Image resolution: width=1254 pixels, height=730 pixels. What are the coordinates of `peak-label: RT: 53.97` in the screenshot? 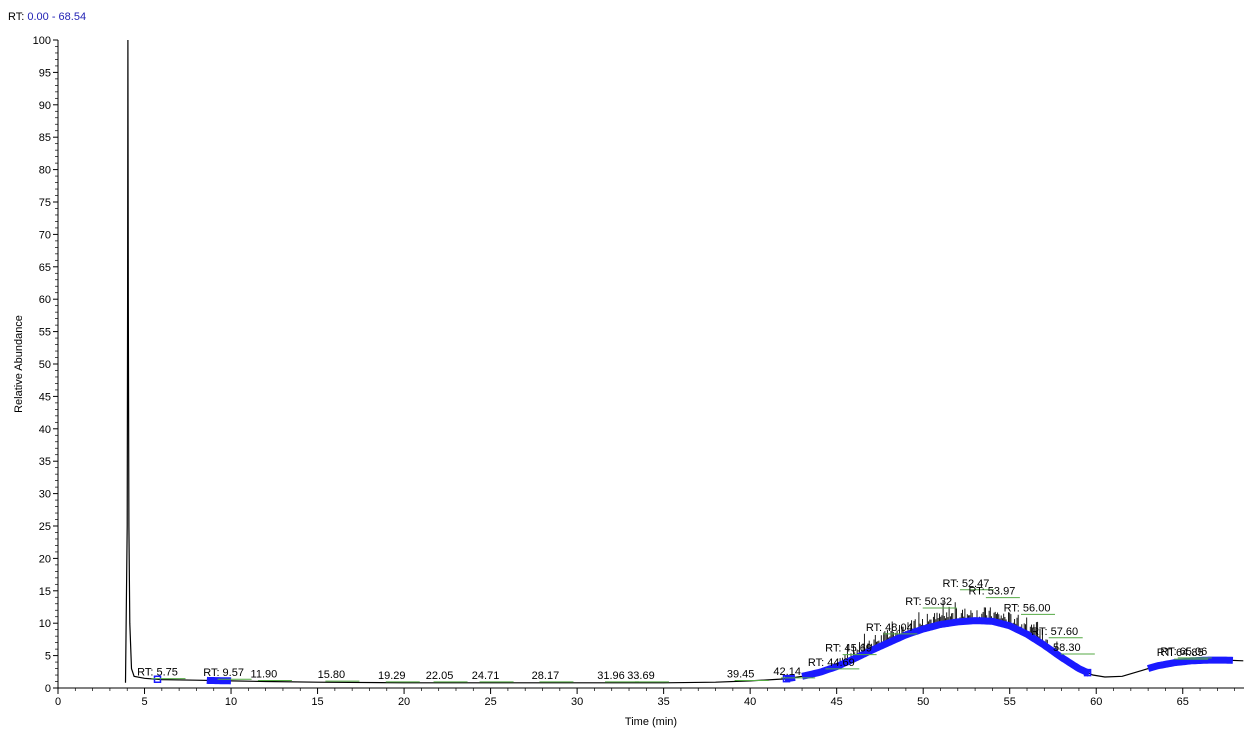 It's located at (991, 592).